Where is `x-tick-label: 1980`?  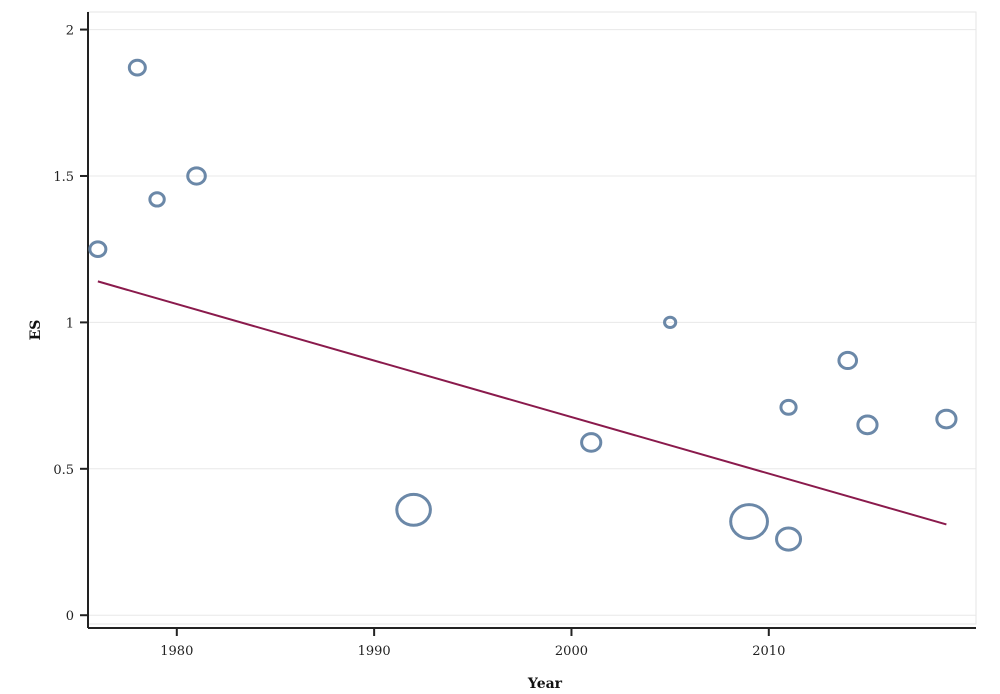 x-tick-label: 1980 is located at coordinates (176, 651).